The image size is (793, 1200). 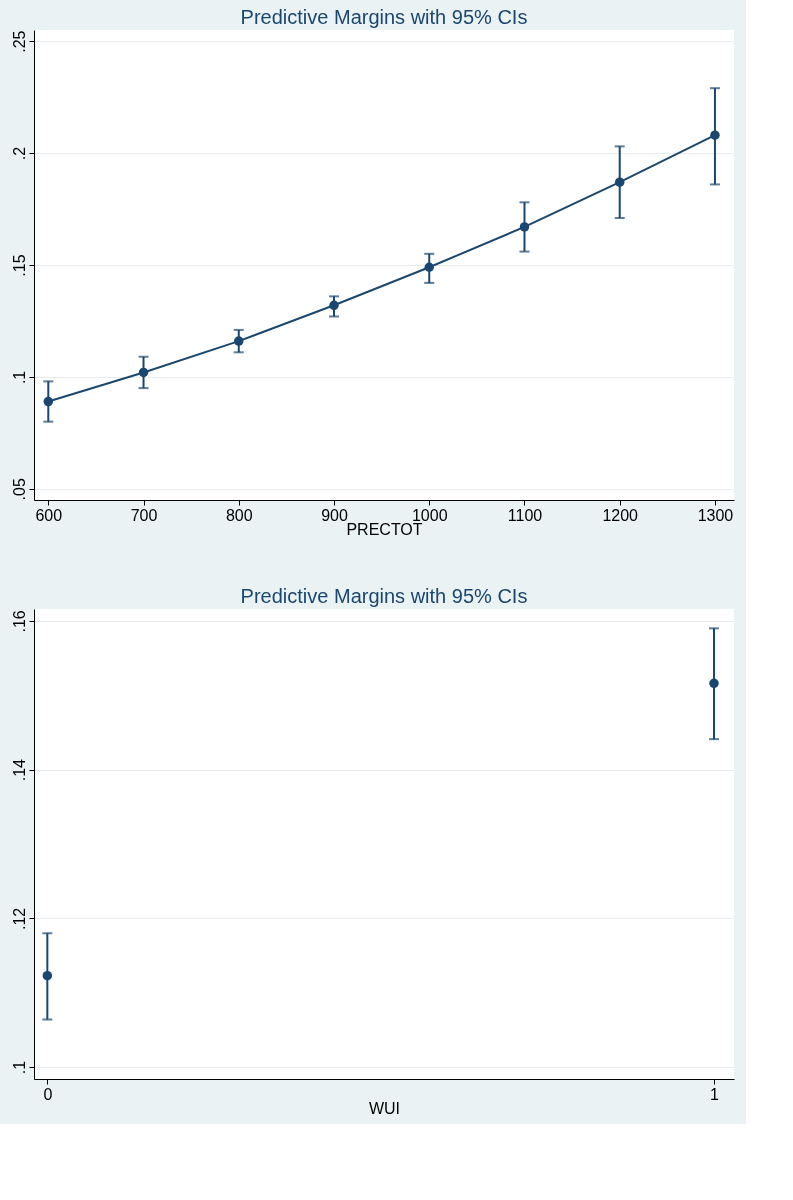 What do you see at coordinates (715, 515) in the screenshot?
I see `x-tick-label: 1300` at bounding box center [715, 515].